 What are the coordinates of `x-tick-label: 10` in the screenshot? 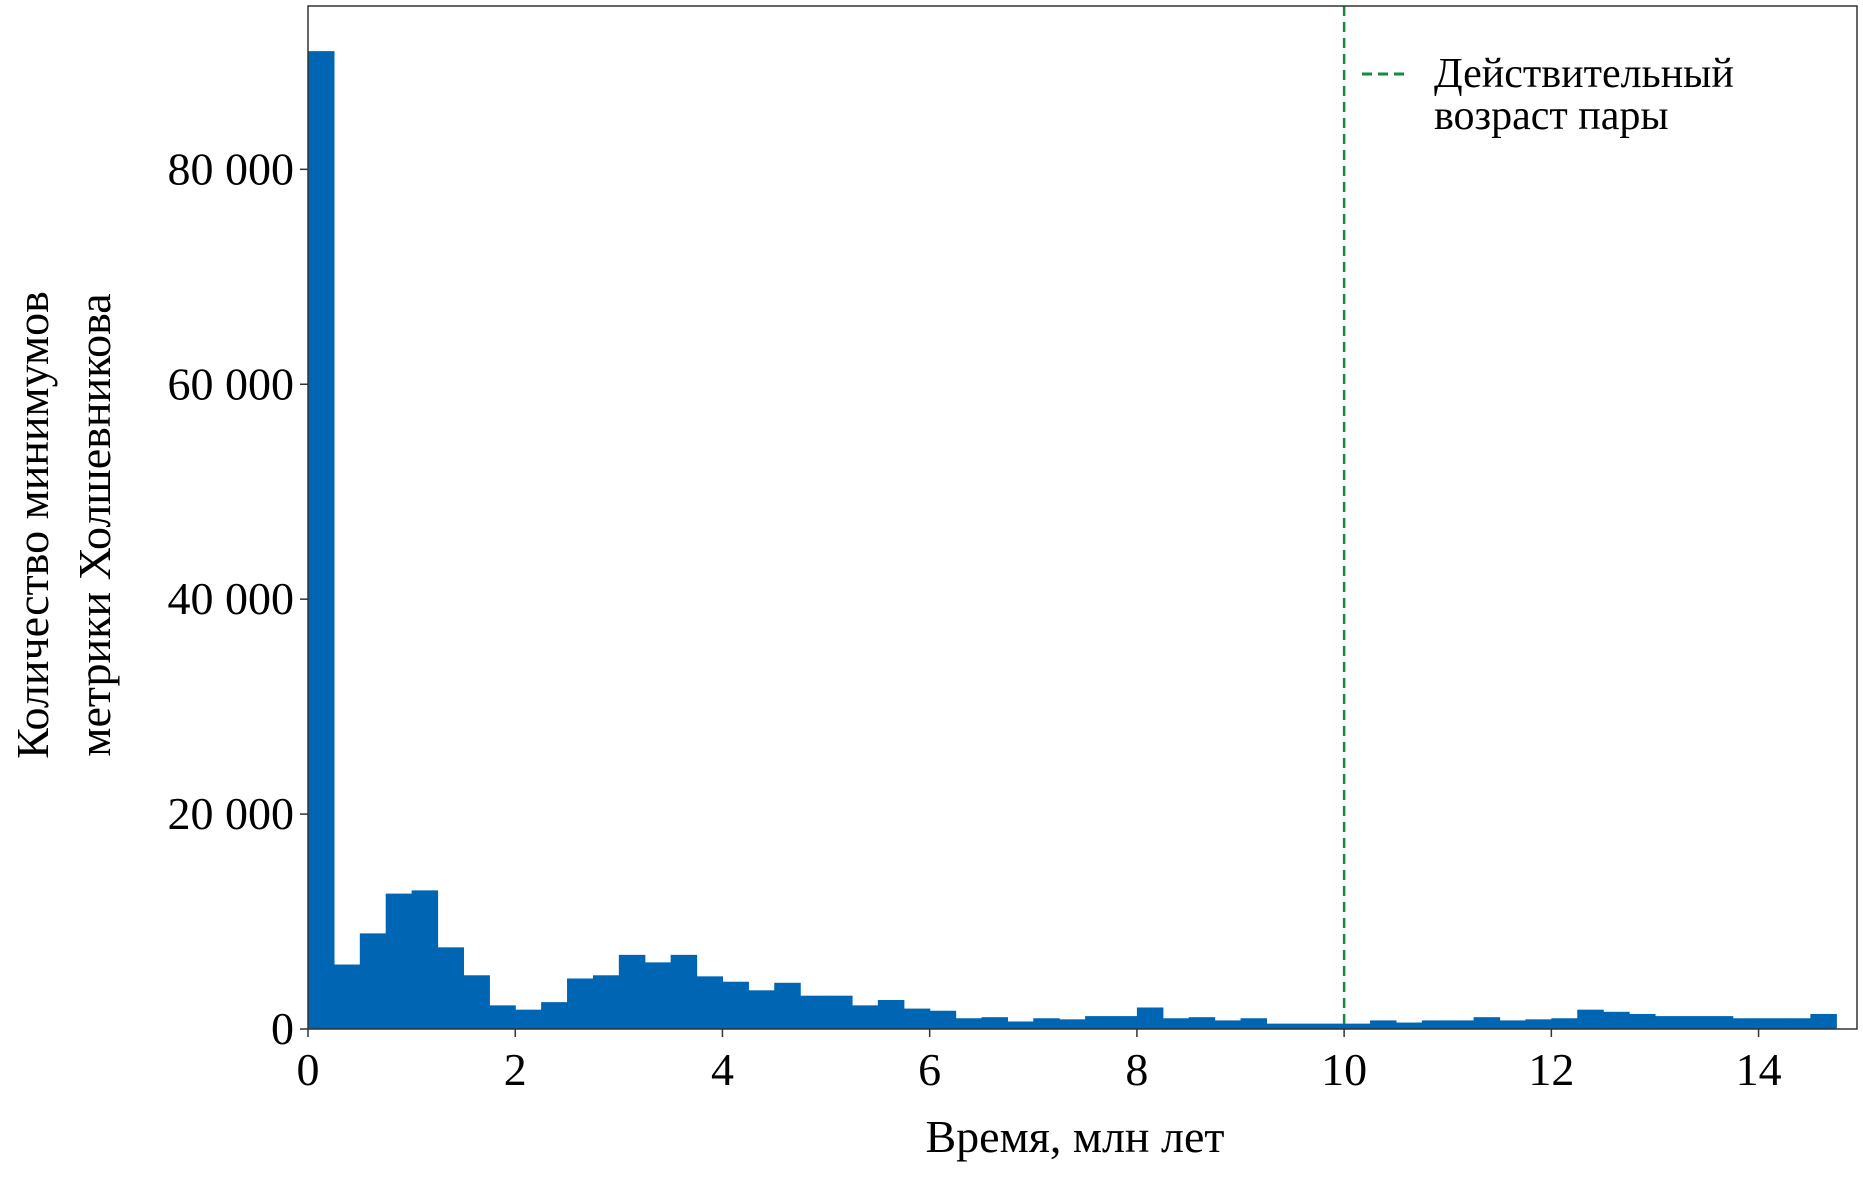 It's located at (1344, 1069).